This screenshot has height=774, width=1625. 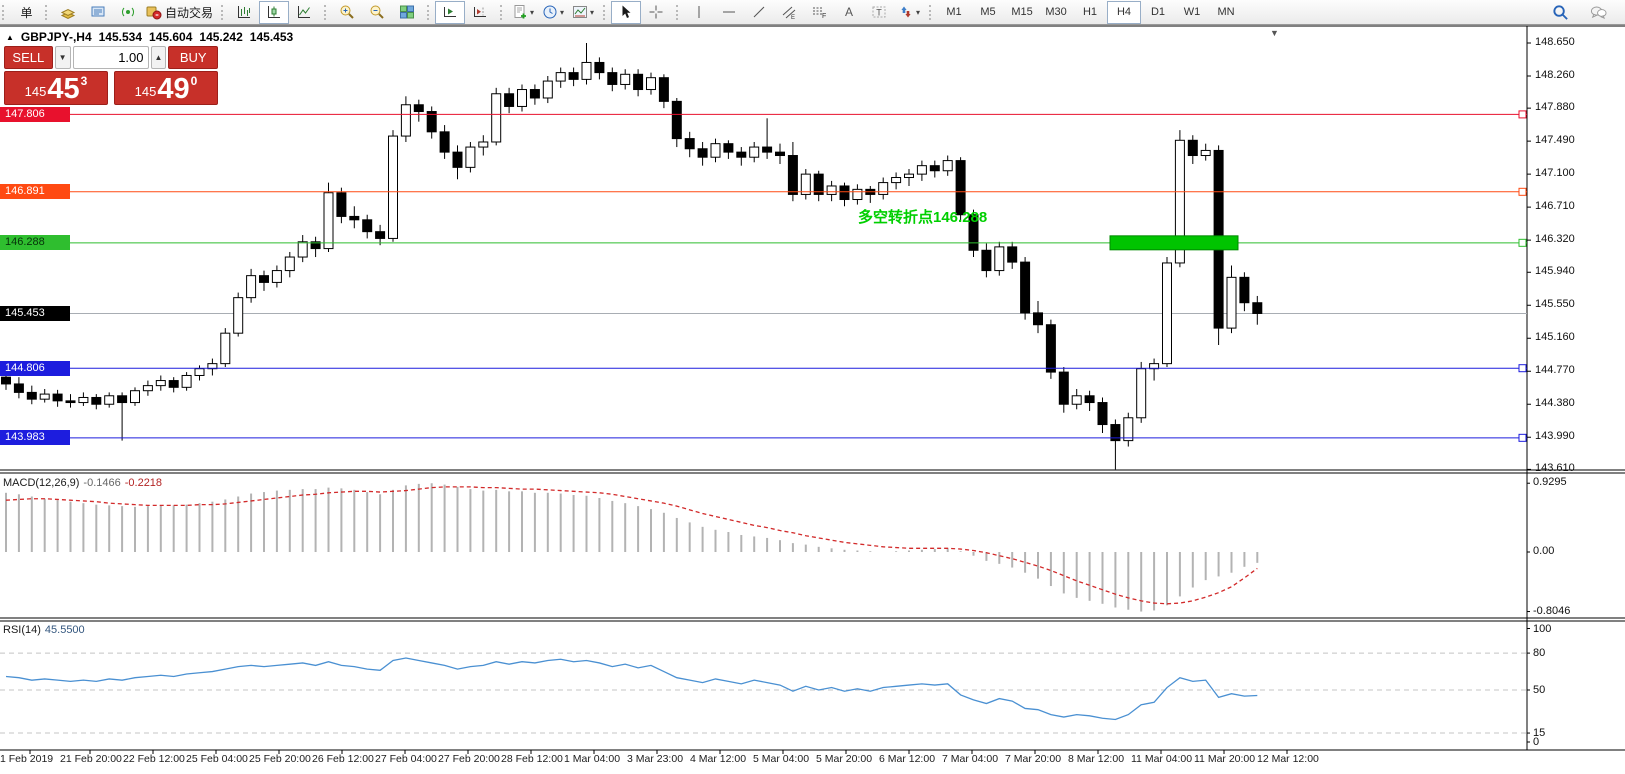 I want to click on time-axis-label: 7 Mar 04:00, so click(x=970, y=759).